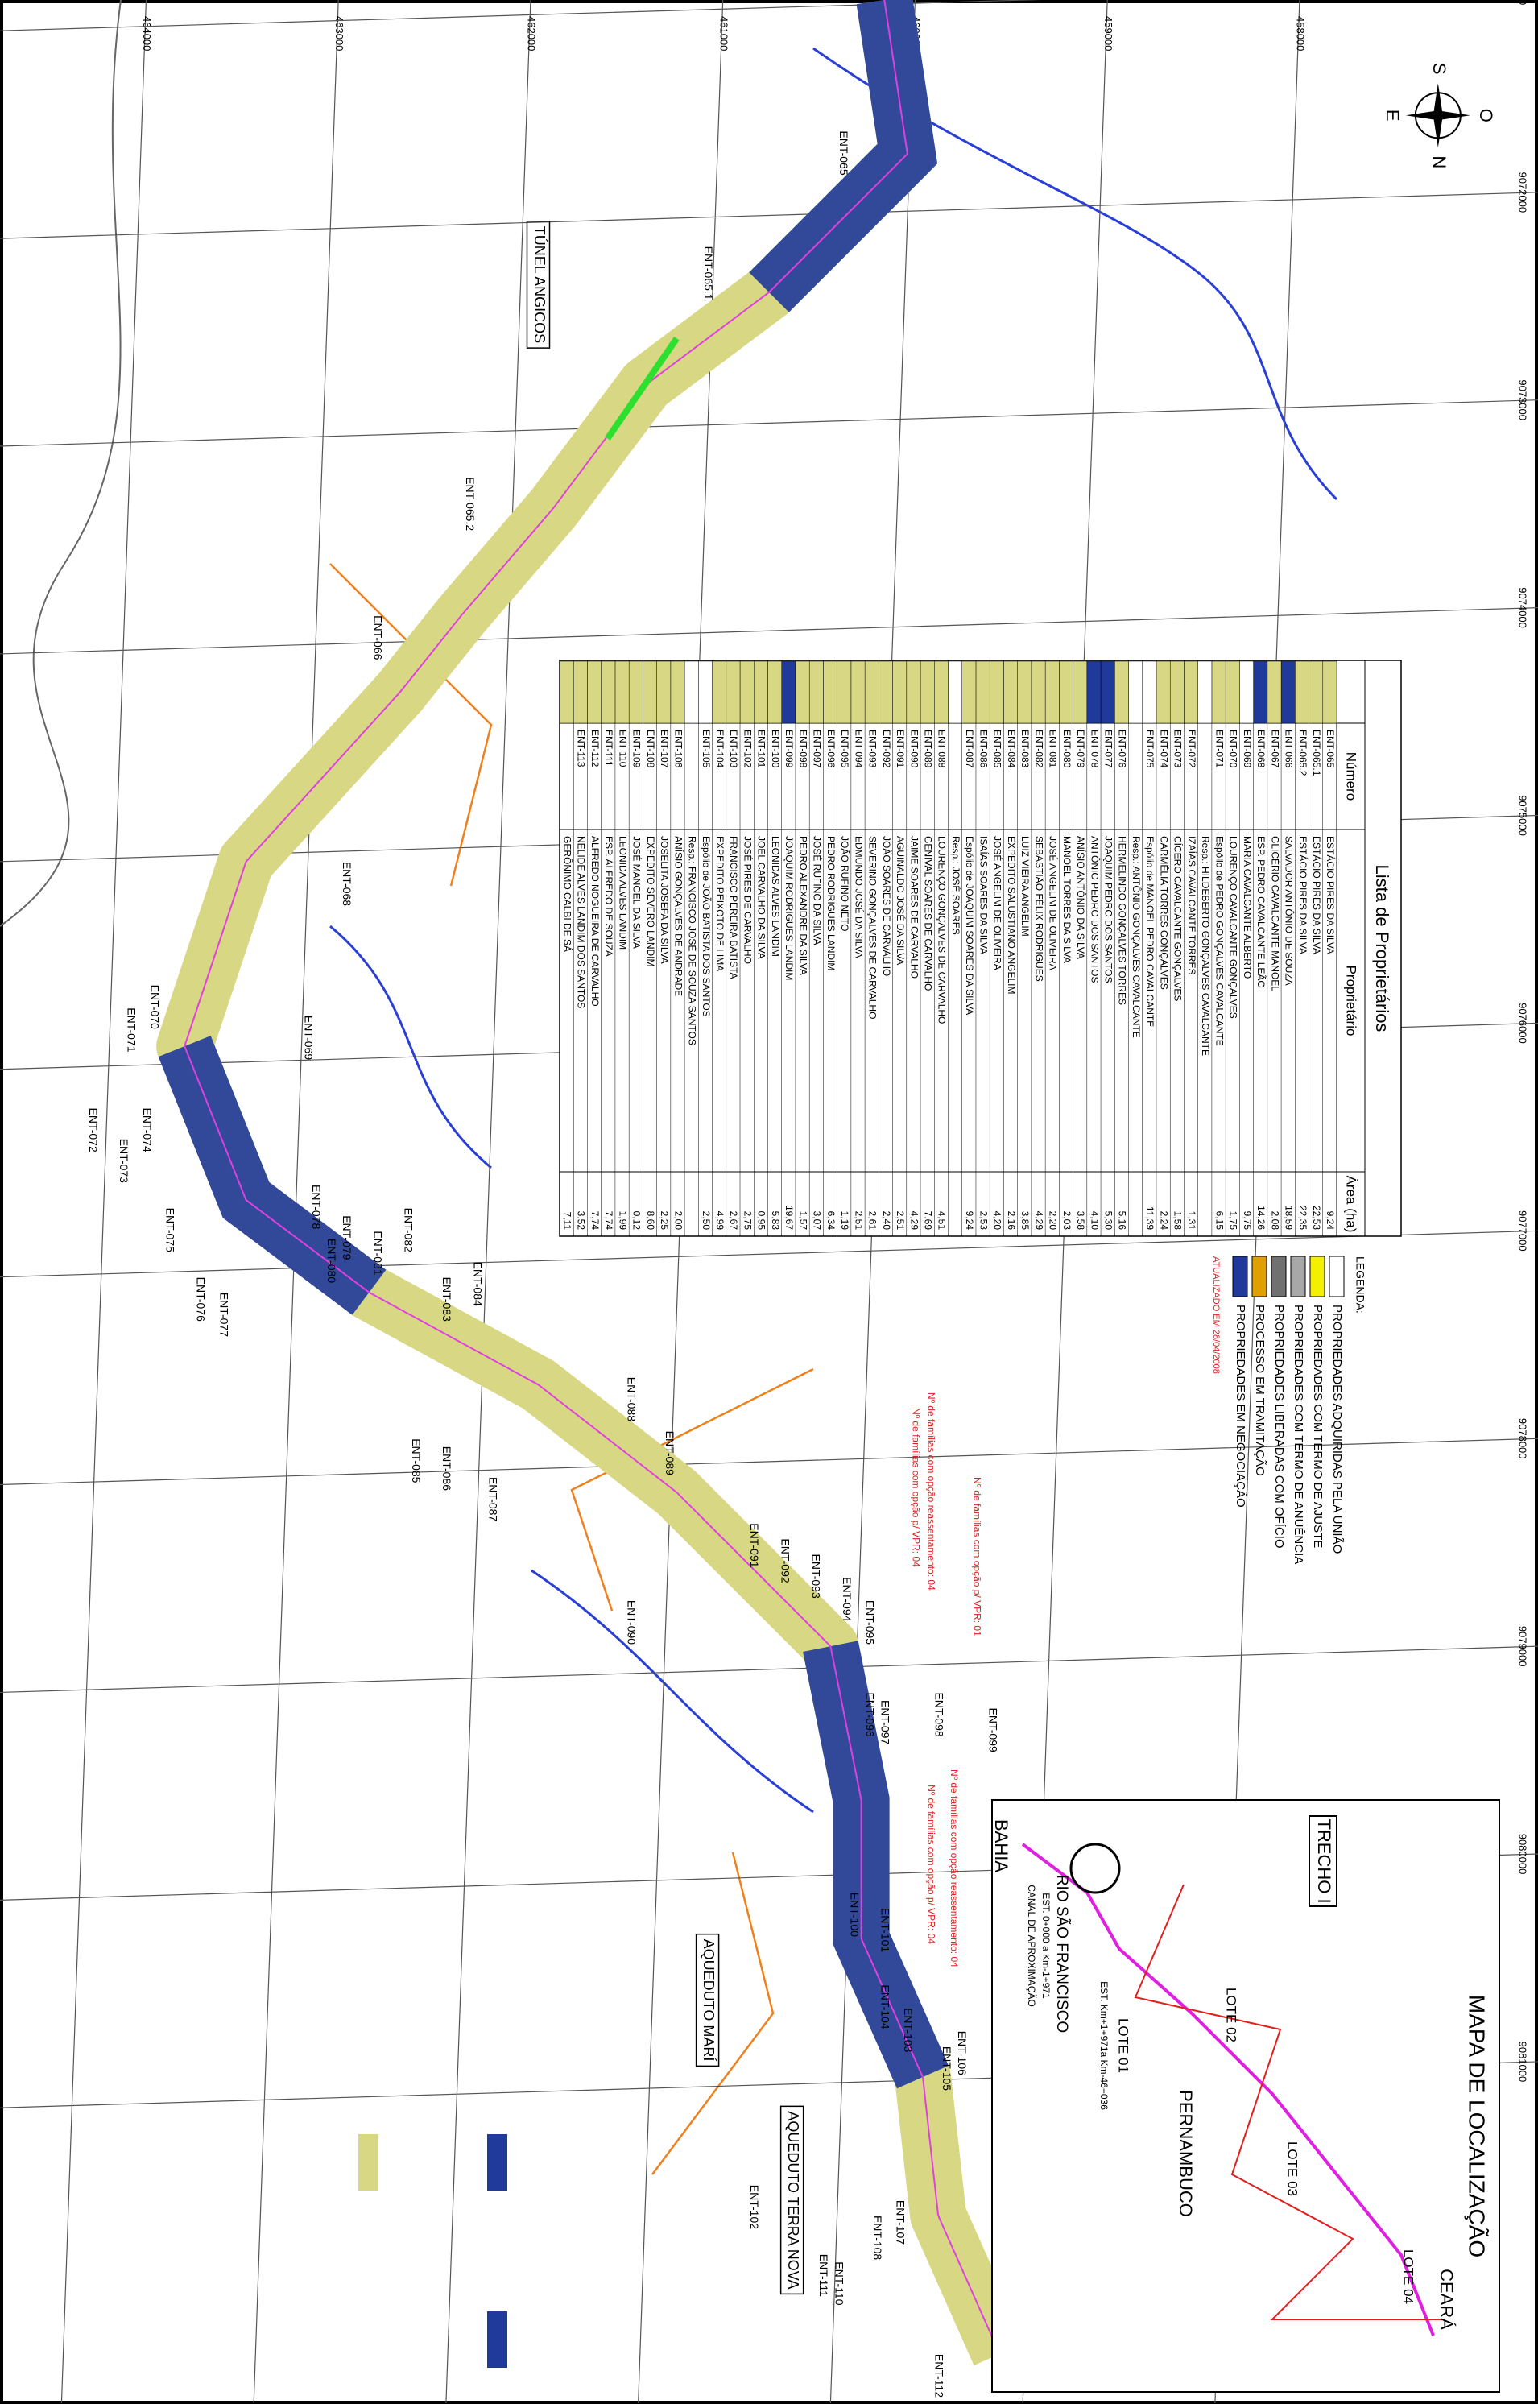 The width and height of the screenshot is (1538, 2408). Describe the element at coordinates (997, 1221) in the screenshot. I see `owner-area: 4,20` at that location.